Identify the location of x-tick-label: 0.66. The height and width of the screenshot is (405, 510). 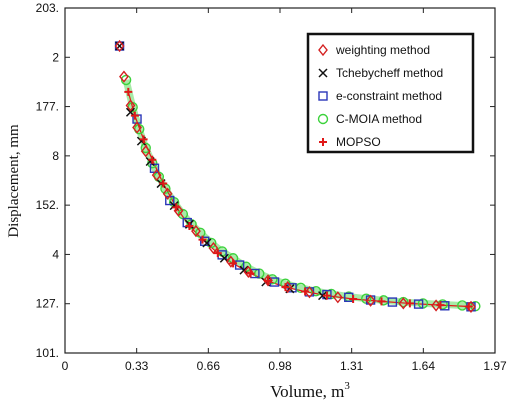
(209, 366).